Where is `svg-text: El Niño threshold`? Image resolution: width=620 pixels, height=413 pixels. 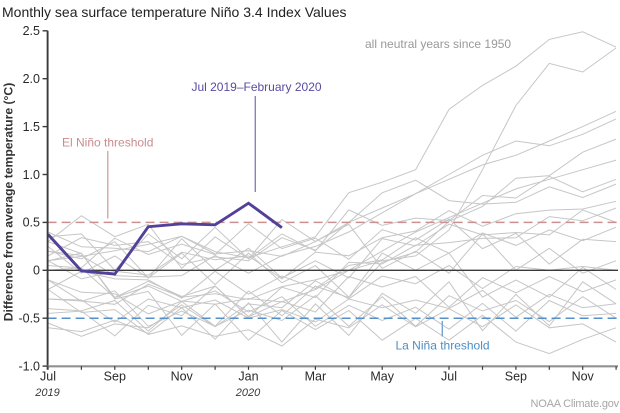 svg-text: El Niño threshold is located at coordinates (107, 143).